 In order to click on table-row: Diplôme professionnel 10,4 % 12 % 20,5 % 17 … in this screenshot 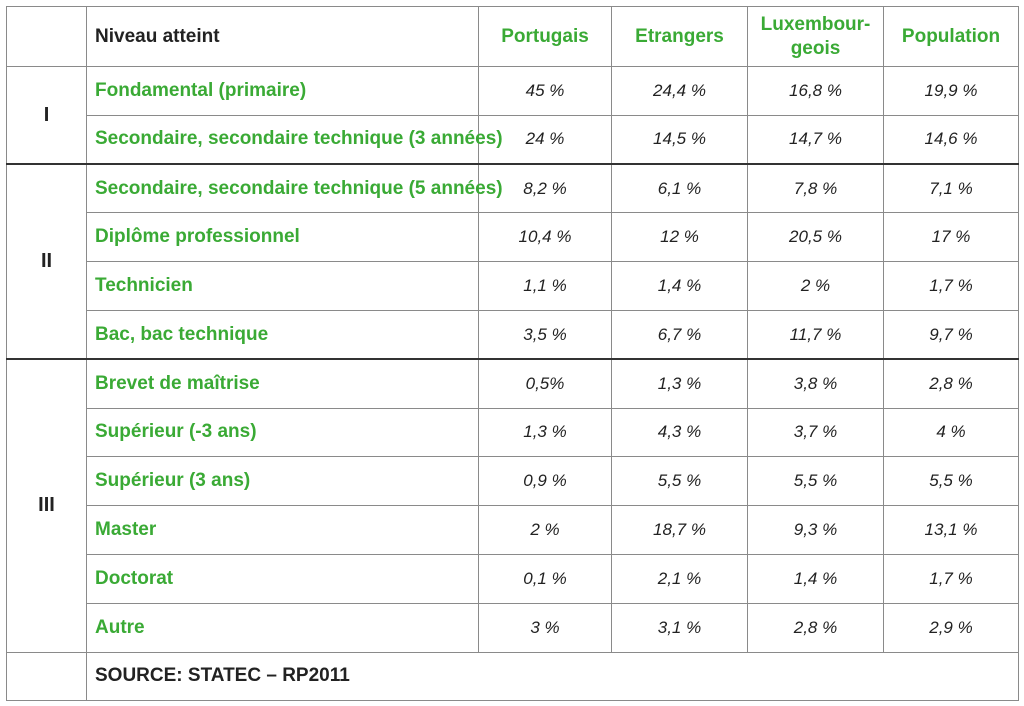, I will do `click(513, 237)`.